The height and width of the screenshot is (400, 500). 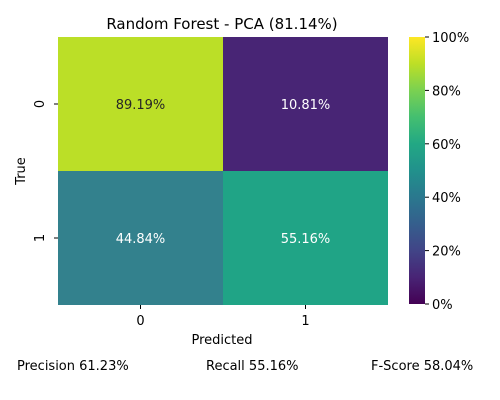 What do you see at coordinates (40, 238) in the screenshot?
I see `y-tick-label: 1` at bounding box center [40, 238].